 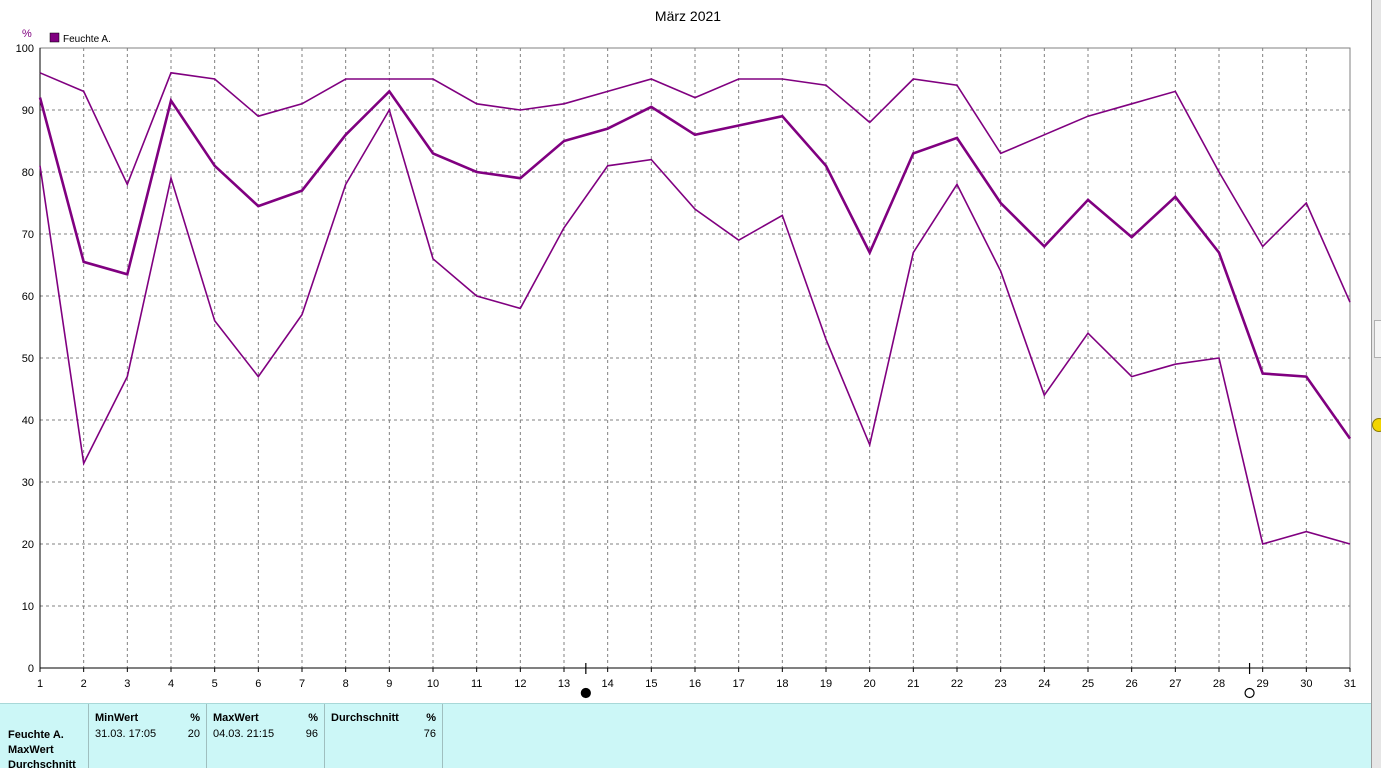 I want to click on x-tick-label: 10, so click(x=433, y=684).